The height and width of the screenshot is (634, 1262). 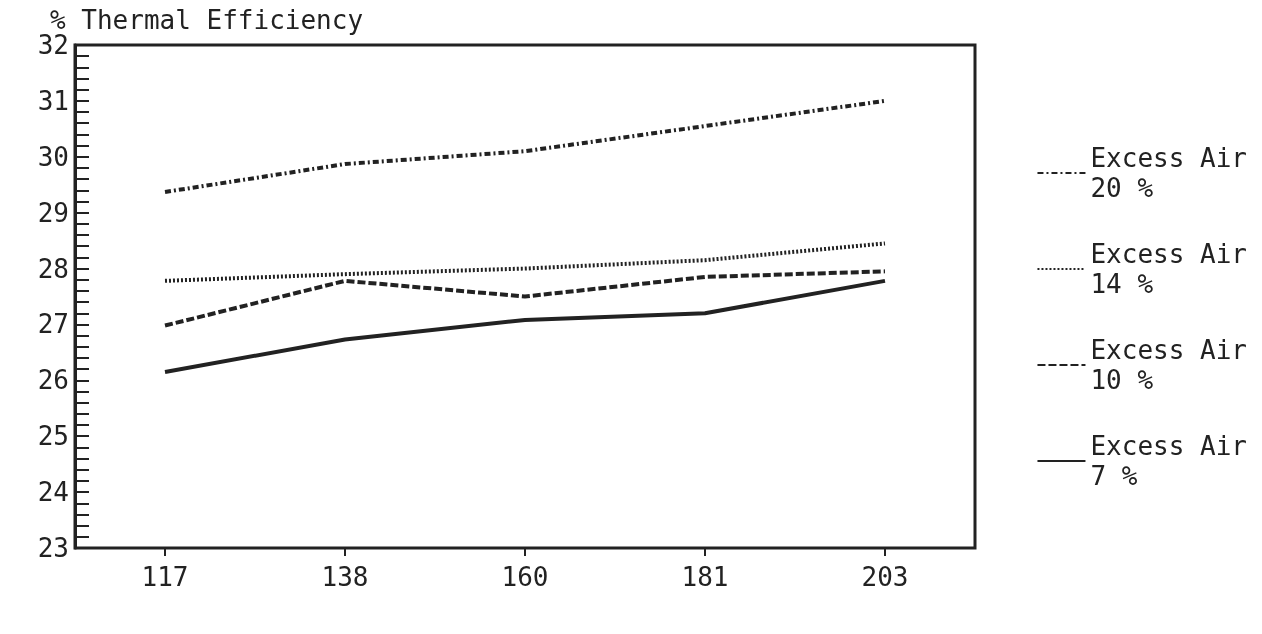 What do you see at coordinates (345, 577) in the screenshot?
I see `x-tick-label: 138` at bounding box center [345, 577].